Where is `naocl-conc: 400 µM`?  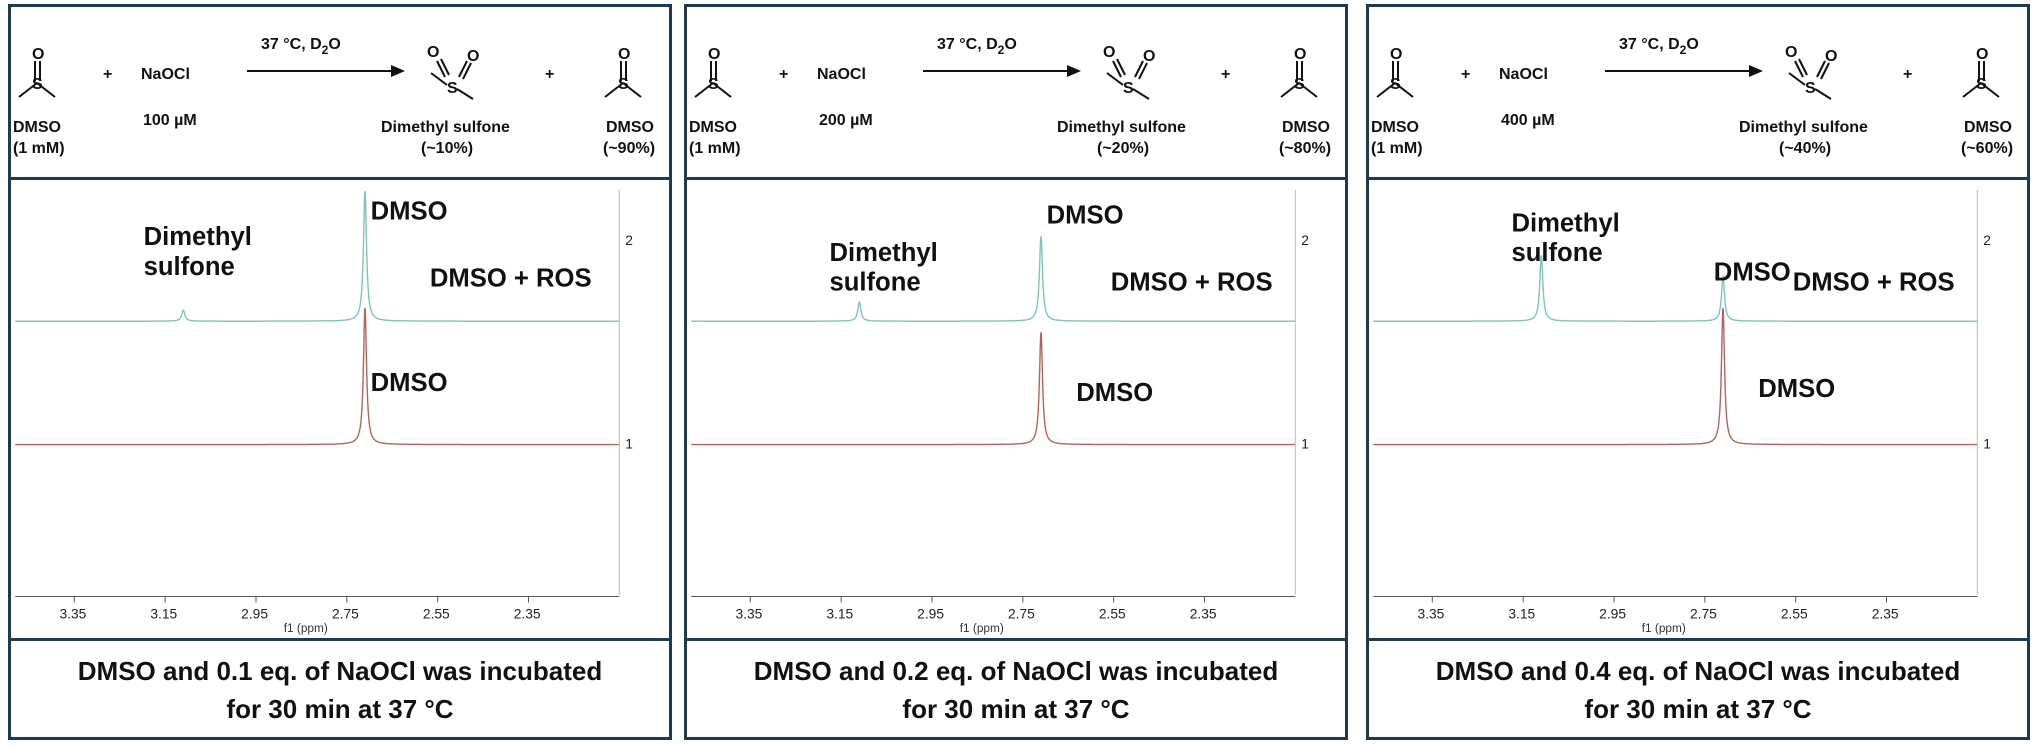
naocl-conc: 400 µM is located at coordinates (1528, 120).